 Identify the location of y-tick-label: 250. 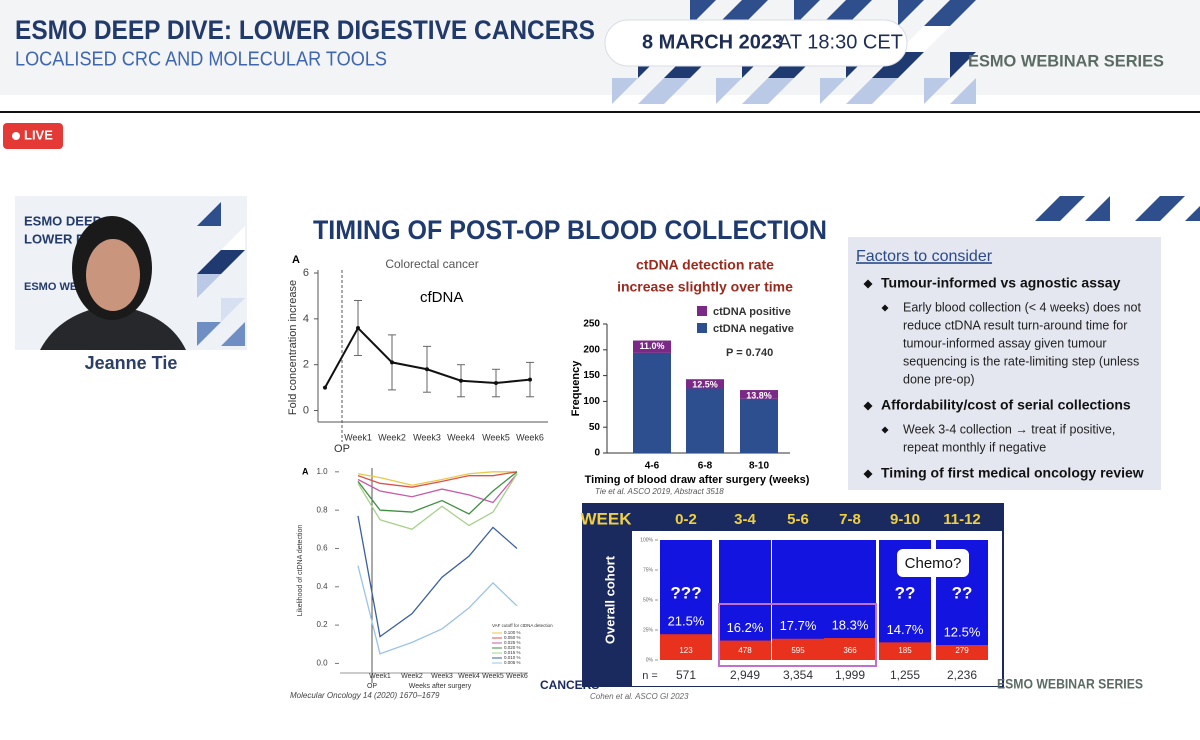
(591, 324).